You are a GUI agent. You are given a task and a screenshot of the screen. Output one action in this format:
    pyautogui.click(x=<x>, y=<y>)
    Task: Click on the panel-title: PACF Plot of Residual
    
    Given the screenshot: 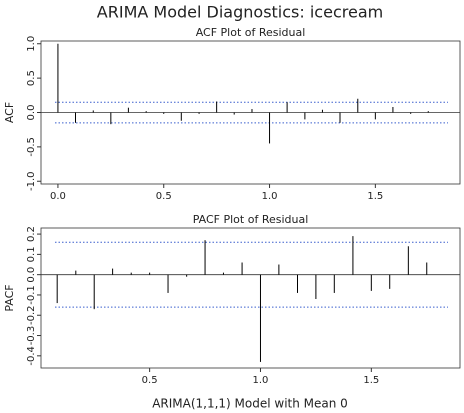 What is the action you would take?
    pyautogui.click(x=251, y=219)
    